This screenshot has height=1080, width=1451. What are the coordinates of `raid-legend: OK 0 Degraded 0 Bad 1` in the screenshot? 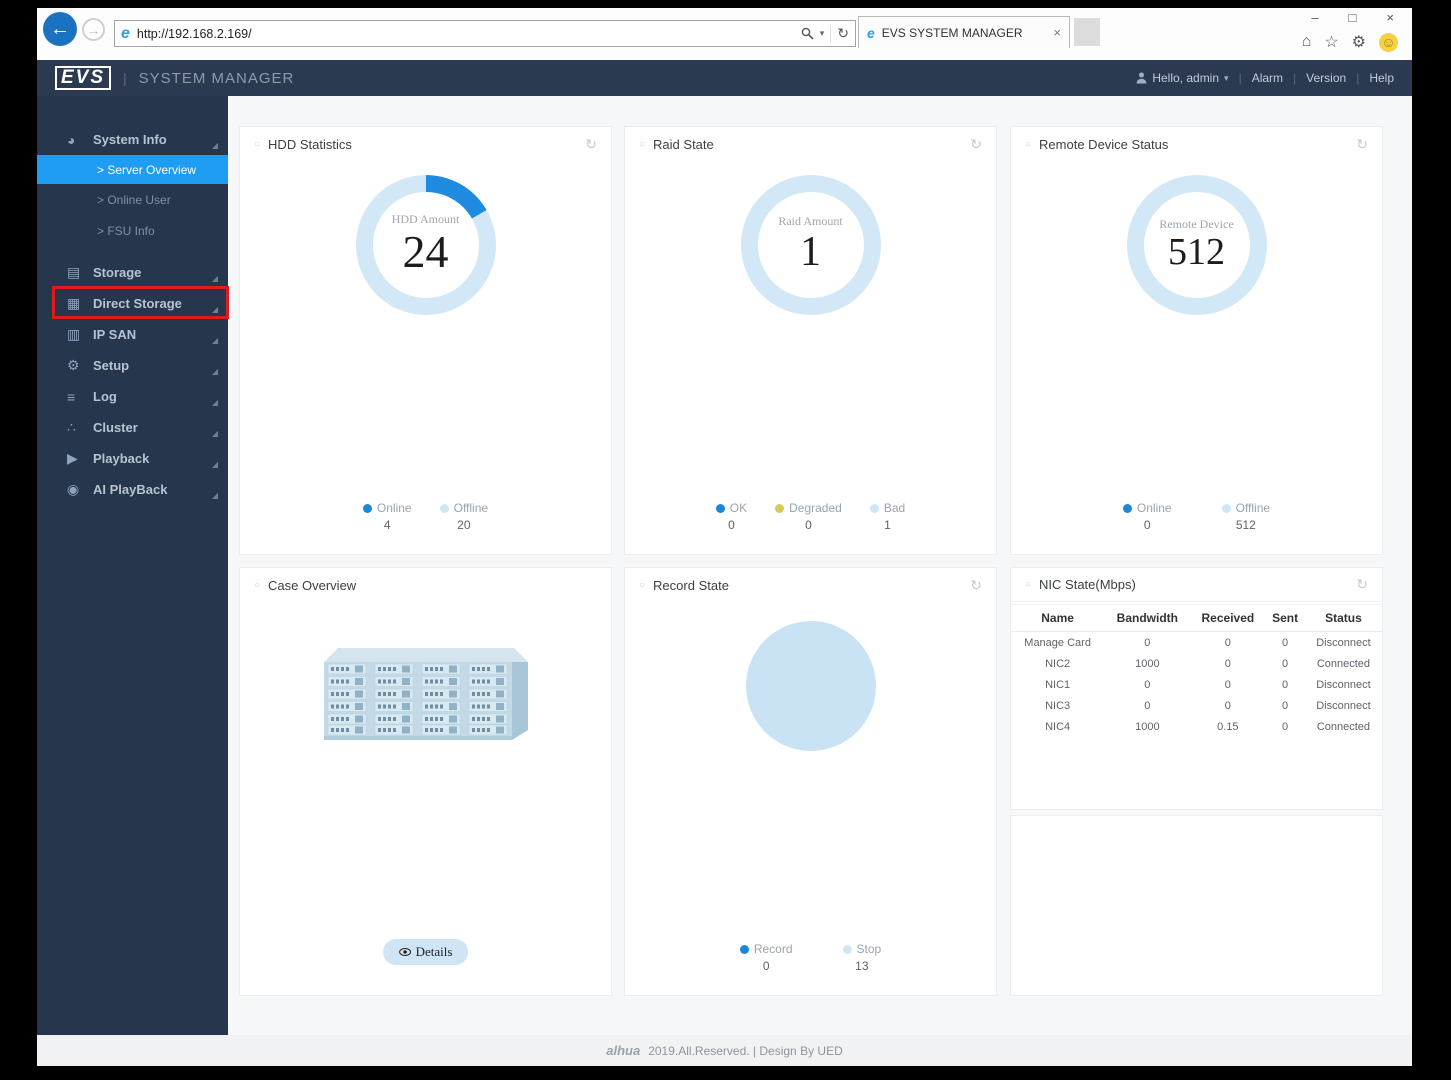 It's located at (810, 516).